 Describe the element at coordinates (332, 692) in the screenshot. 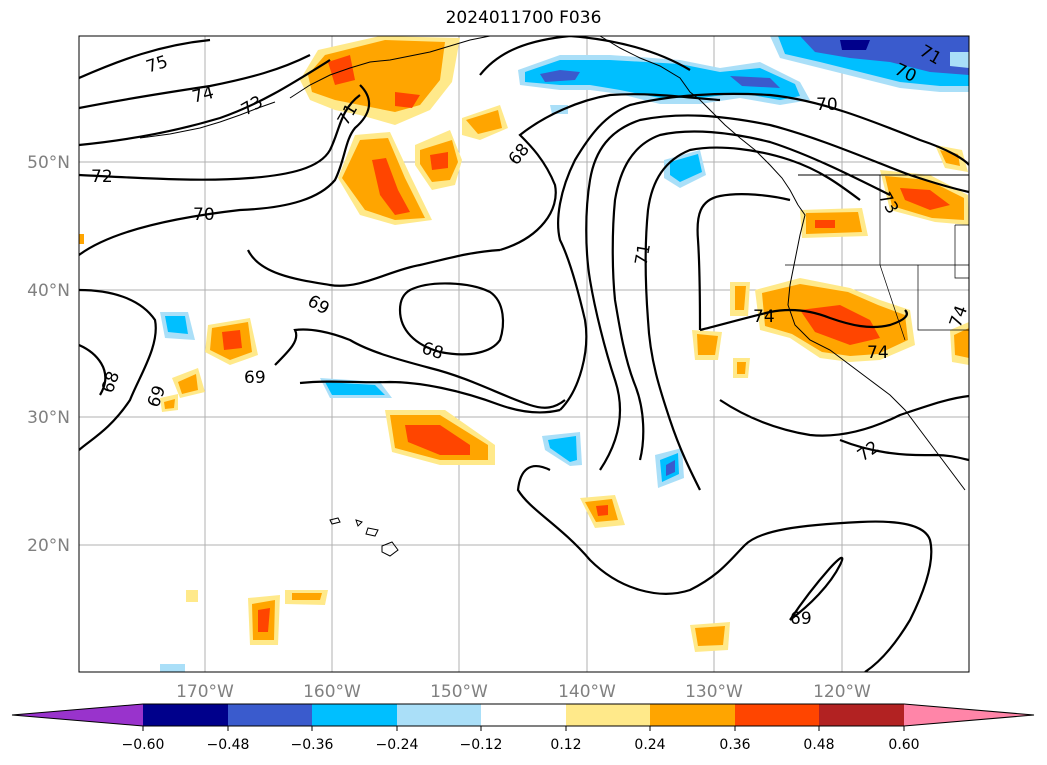

I see `lon-label: 160°W` at that location.